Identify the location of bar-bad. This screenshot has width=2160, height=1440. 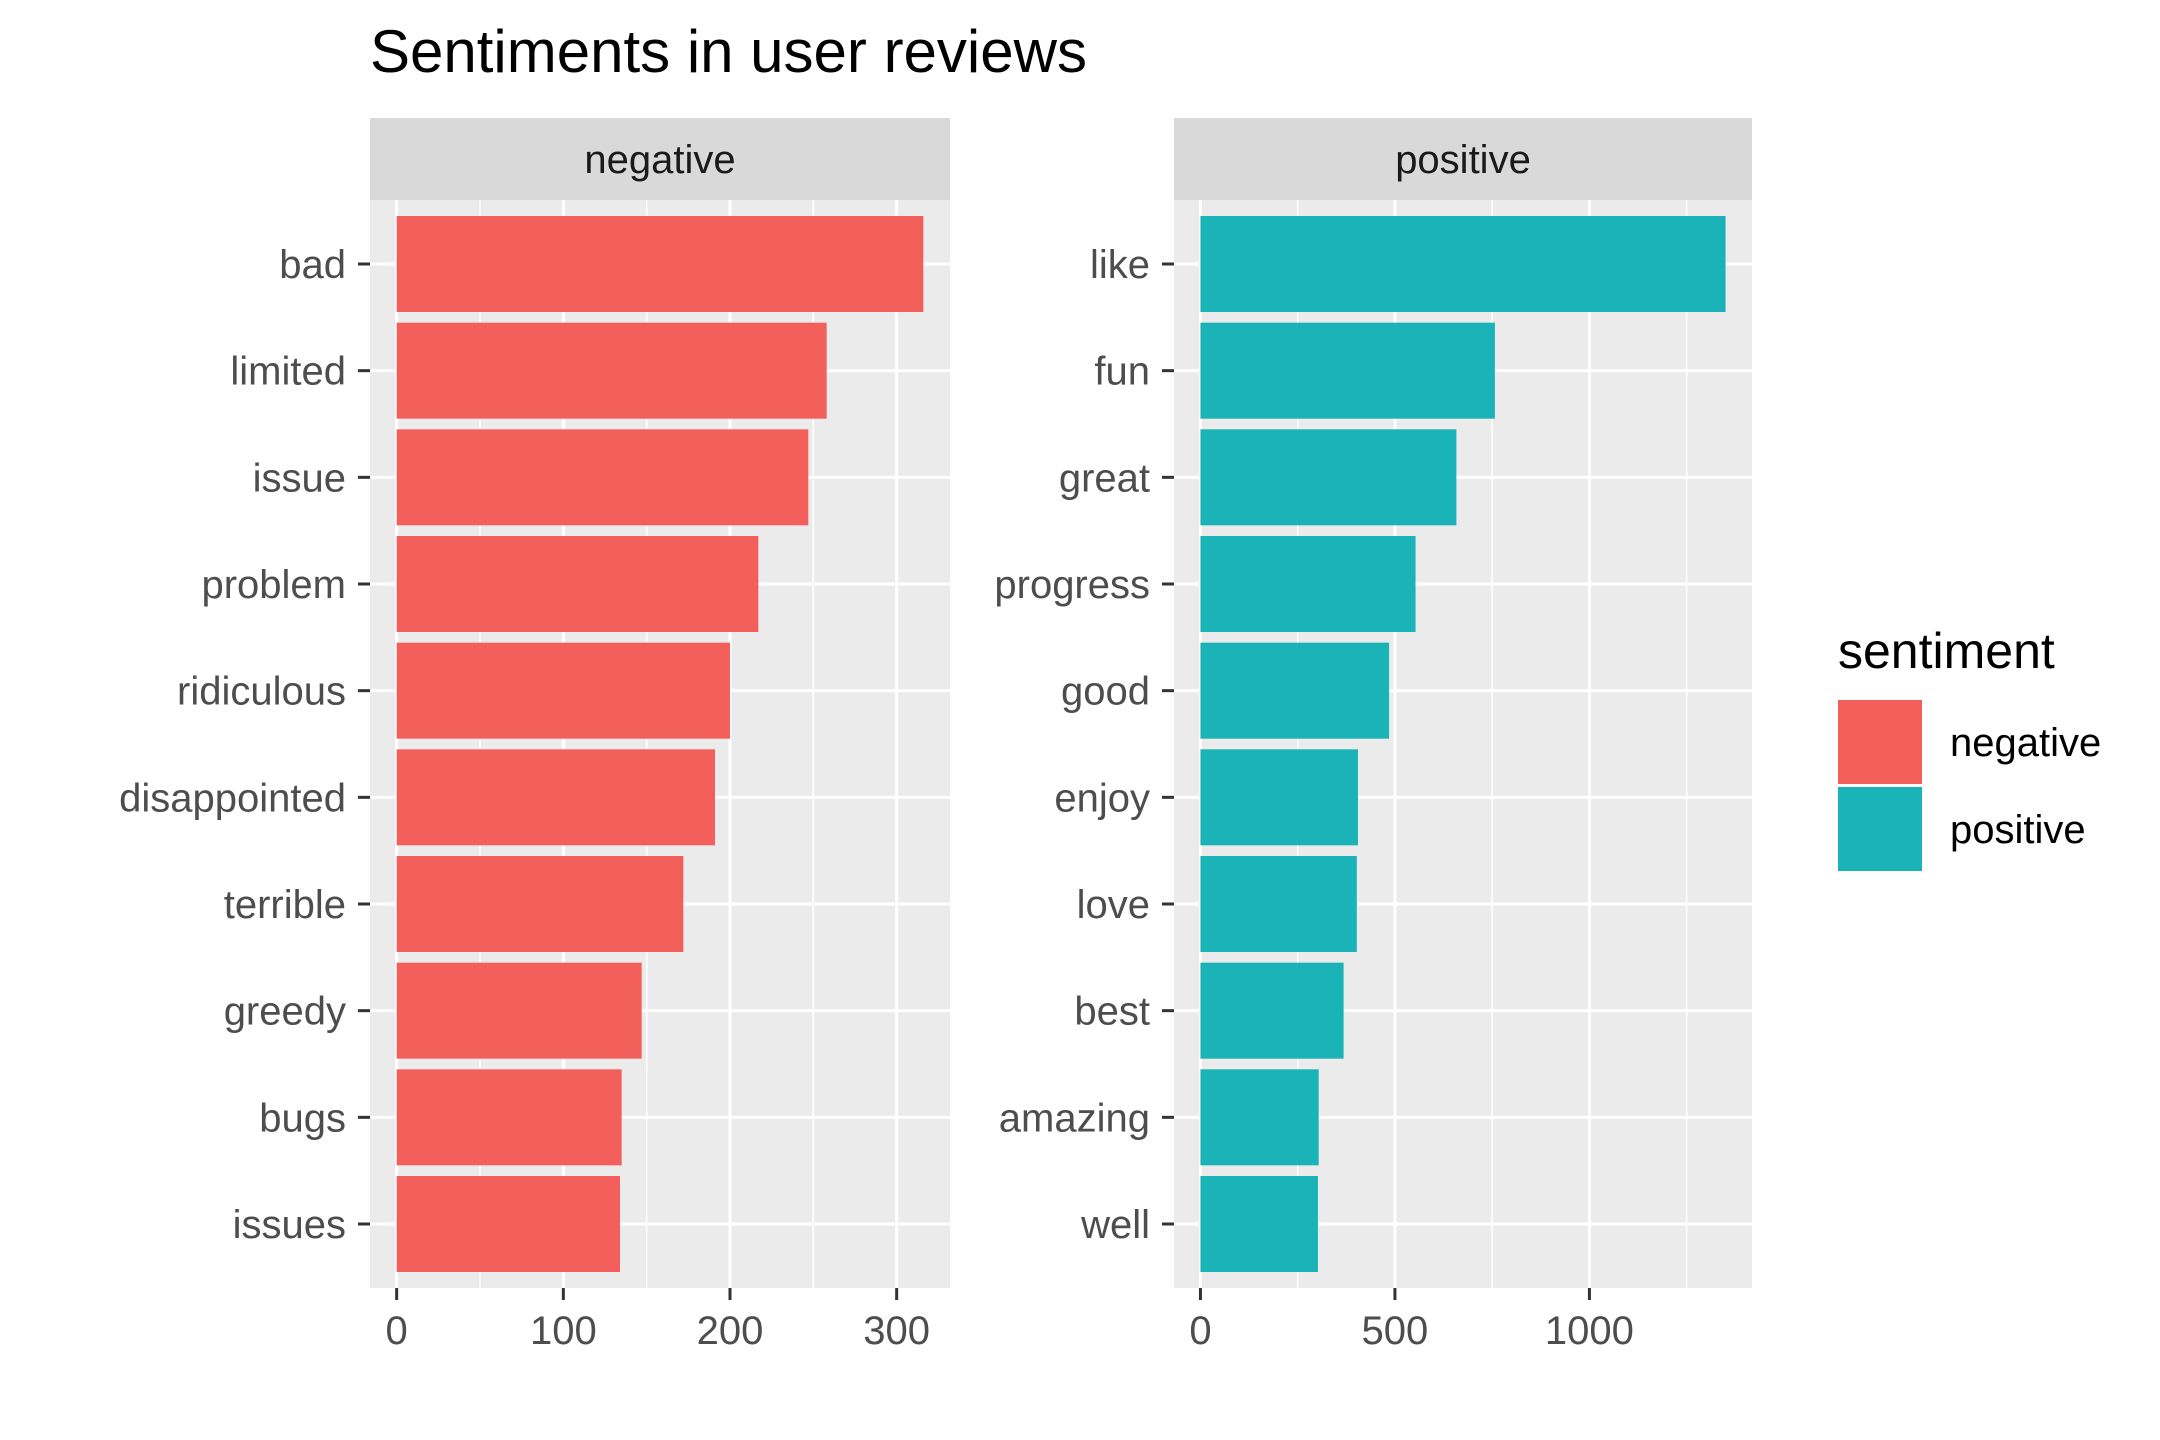
(660, 264).